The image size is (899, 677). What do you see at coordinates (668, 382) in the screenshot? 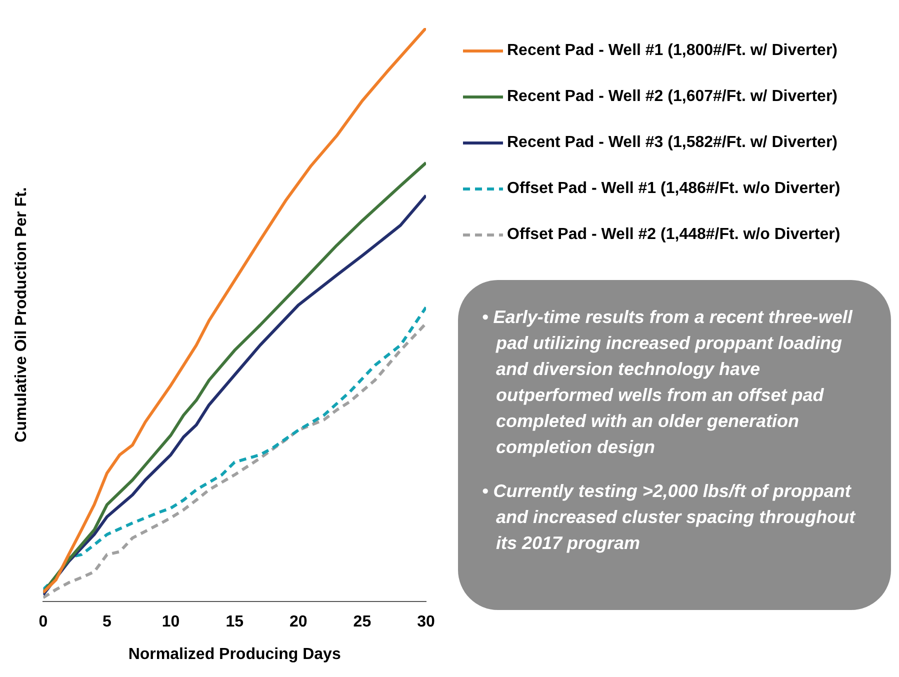
I see `text: • Early-time results from a recent three-well pad utilizing increased proppant loading and diversion technology have outperformed wells from an offset pad completed with an older generation completion design` at bounding box center [668, 382].